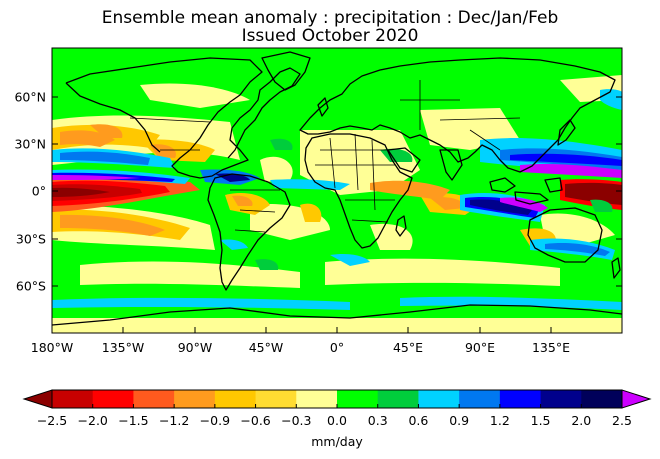 The image size is (660, 459). I want to click on colorbar-tick-label: 1.5, so click(541, 420).